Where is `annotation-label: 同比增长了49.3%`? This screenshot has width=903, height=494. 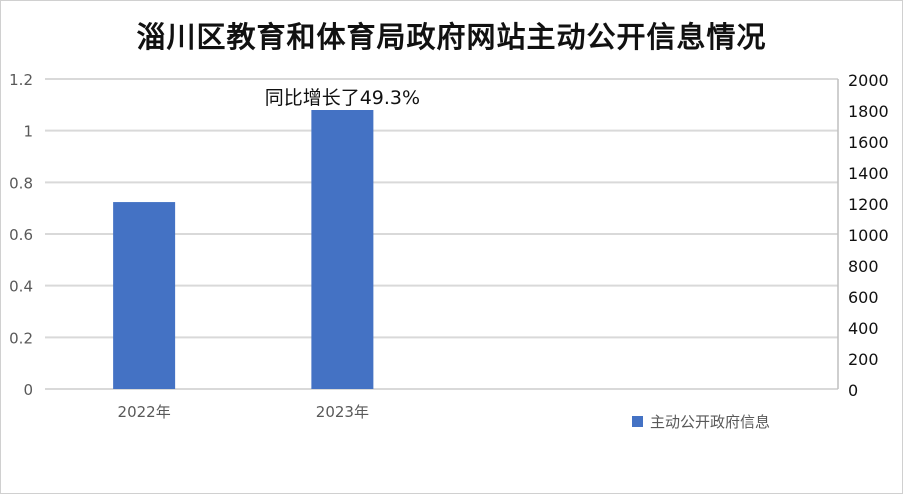
annotation-label: 同比增长了49.3% is located at coordinates (342, 98).